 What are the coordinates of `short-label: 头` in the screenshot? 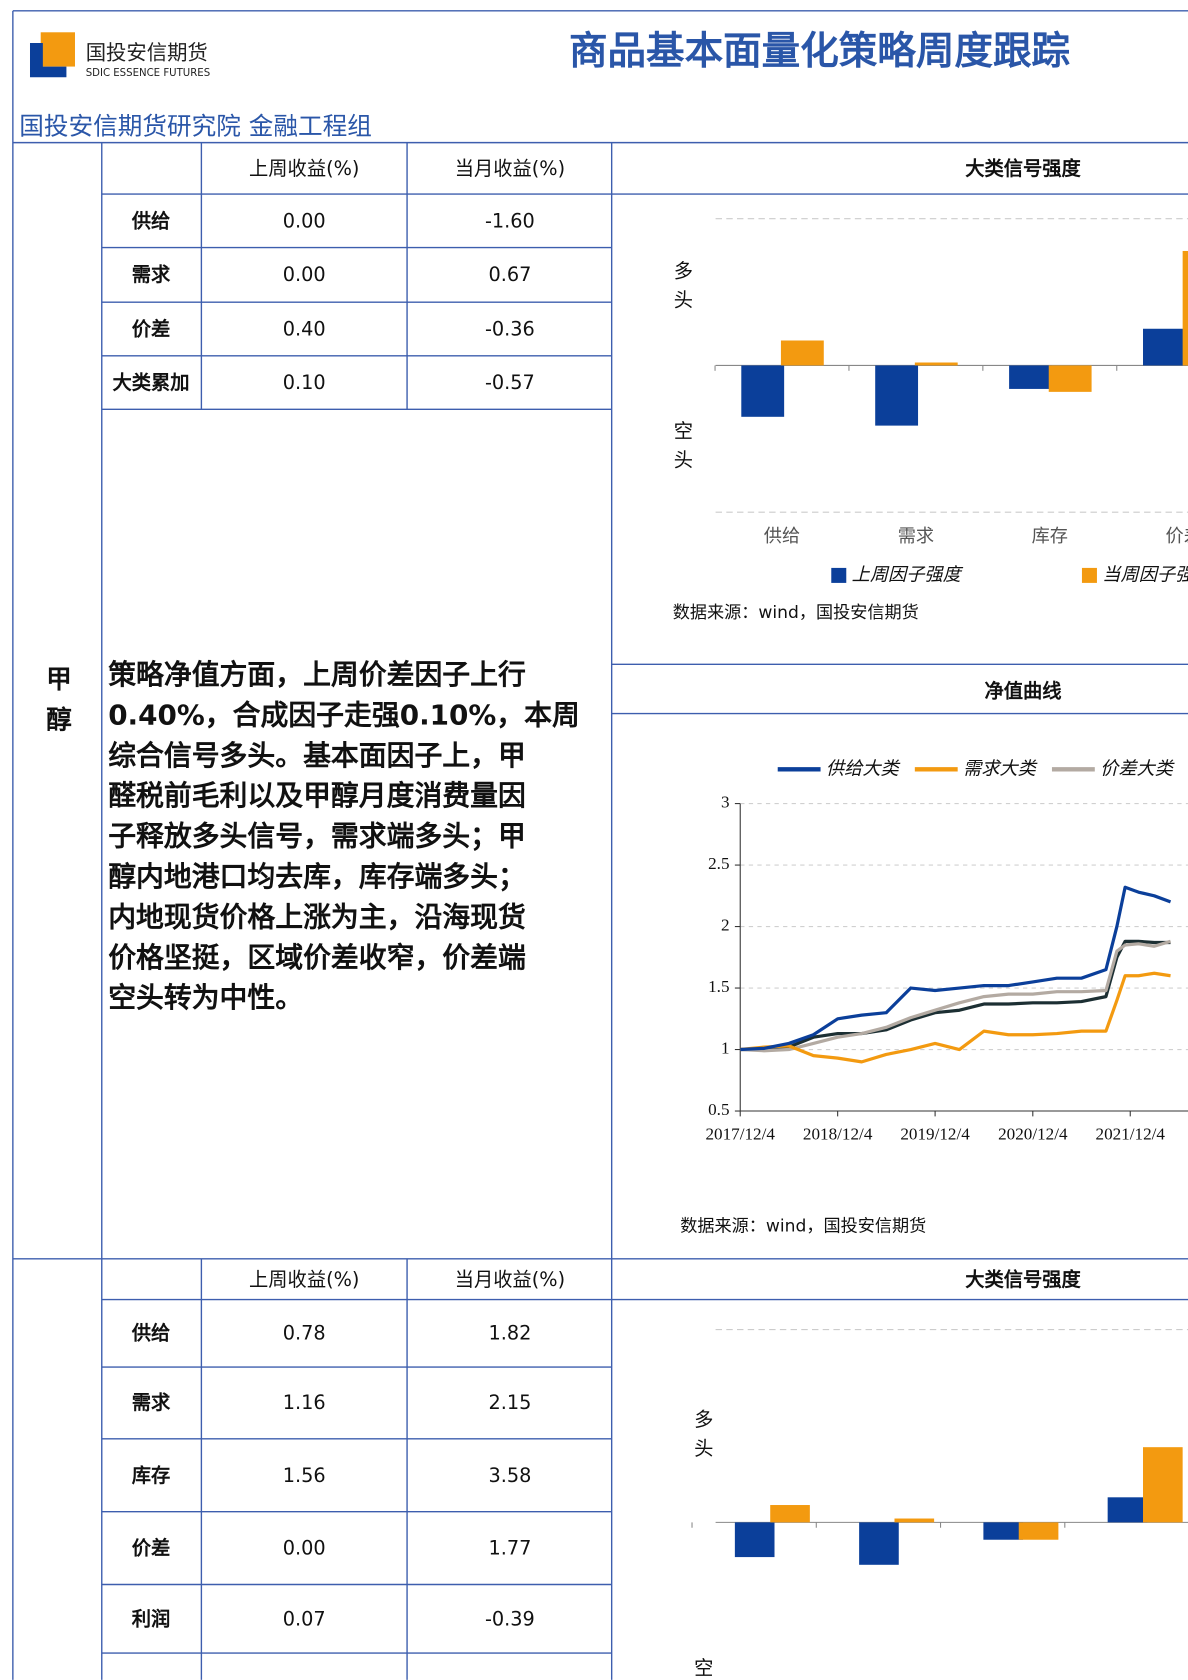 It's located at (683, 459).